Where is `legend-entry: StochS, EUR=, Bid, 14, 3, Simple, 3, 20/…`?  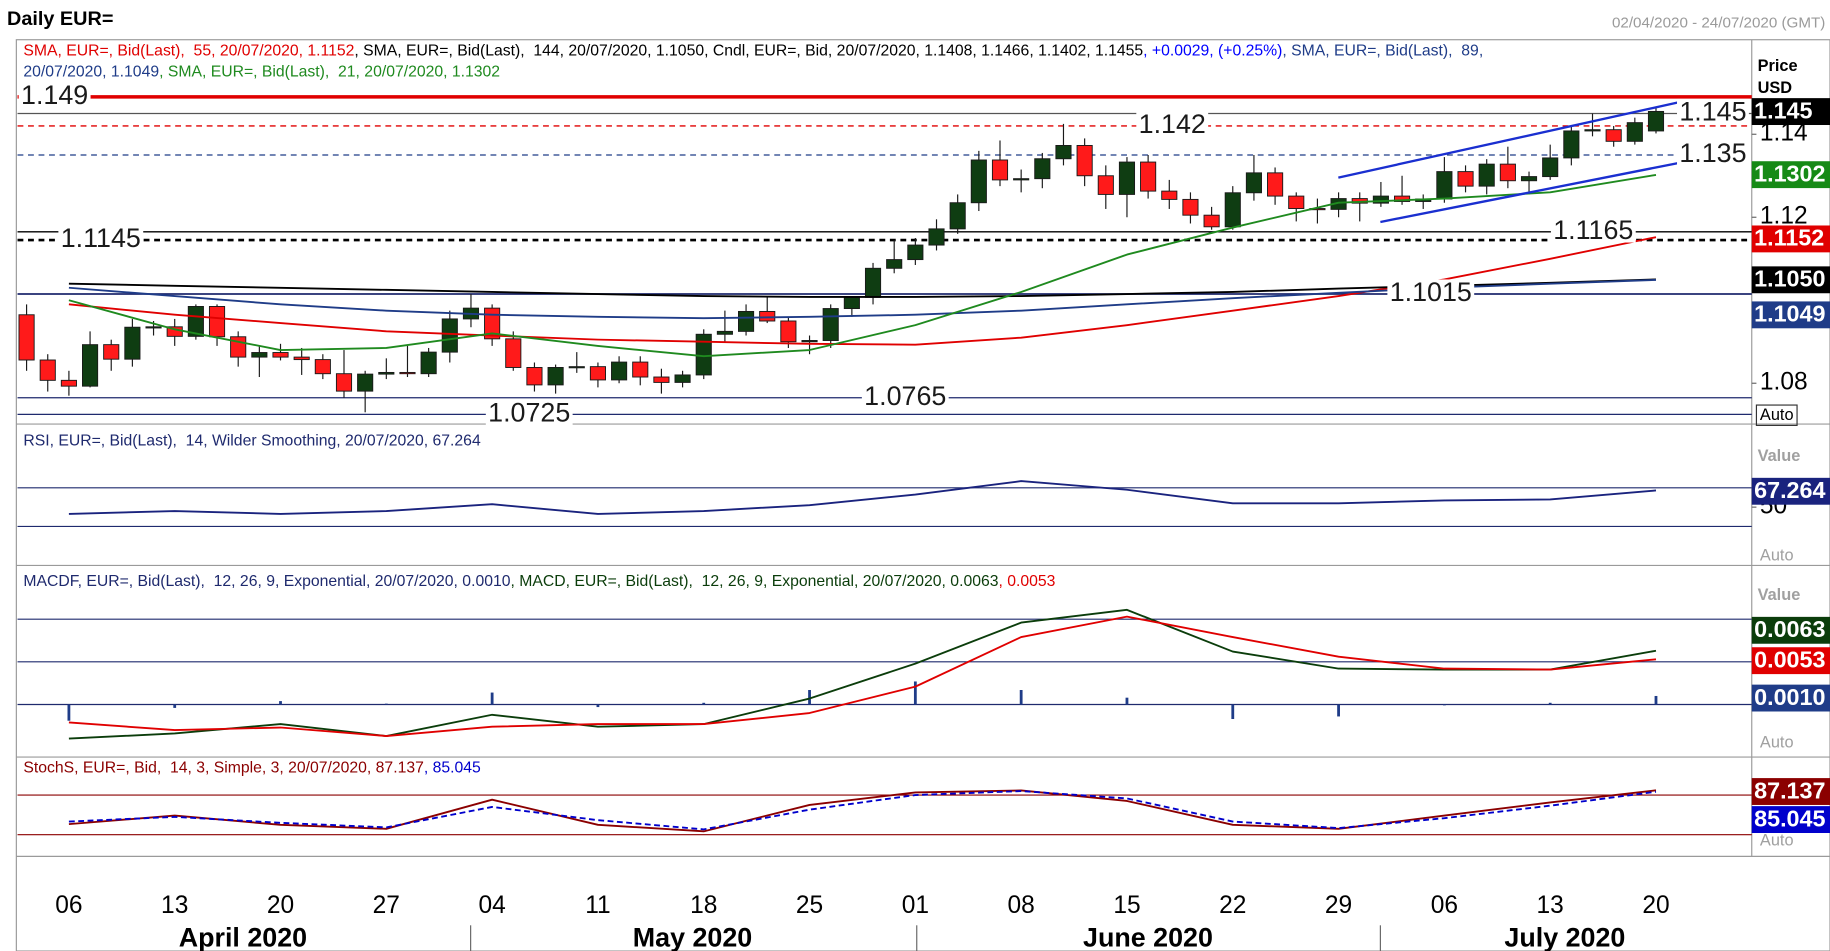 legend-entry: StochS, EUR=, Bid, 14, 3, Simple, 3, 20/… is located at coordinates (223, 768).